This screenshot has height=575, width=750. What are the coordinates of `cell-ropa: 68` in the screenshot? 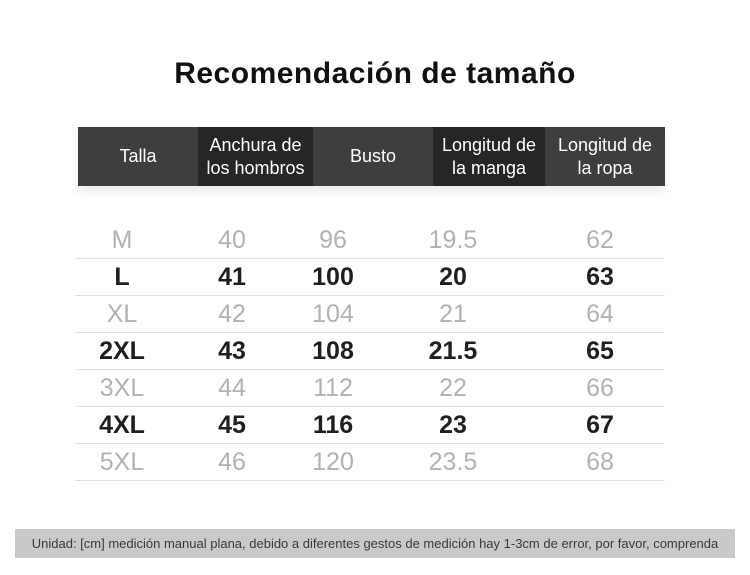 It's located at (600, 462).